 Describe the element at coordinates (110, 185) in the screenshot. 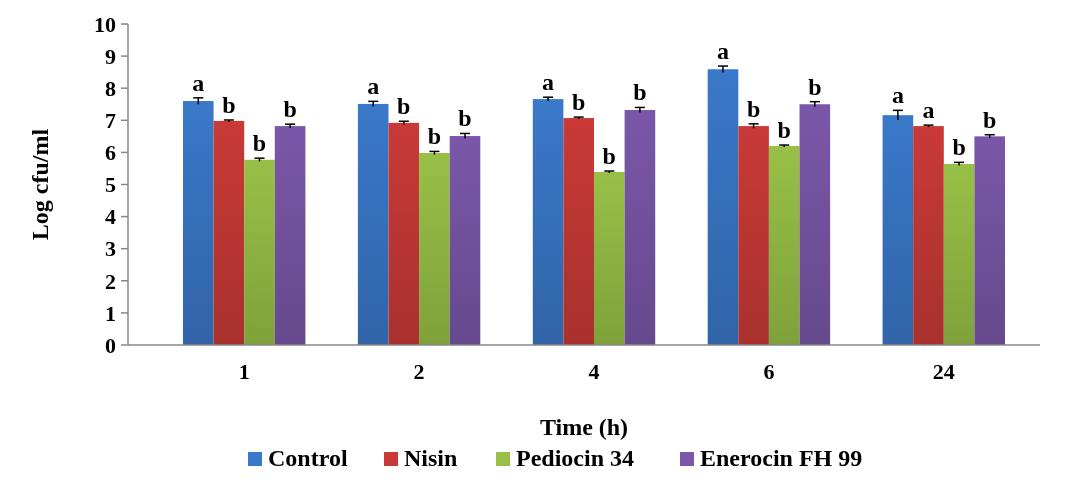

I see `y-tick-label: 5` at that location.